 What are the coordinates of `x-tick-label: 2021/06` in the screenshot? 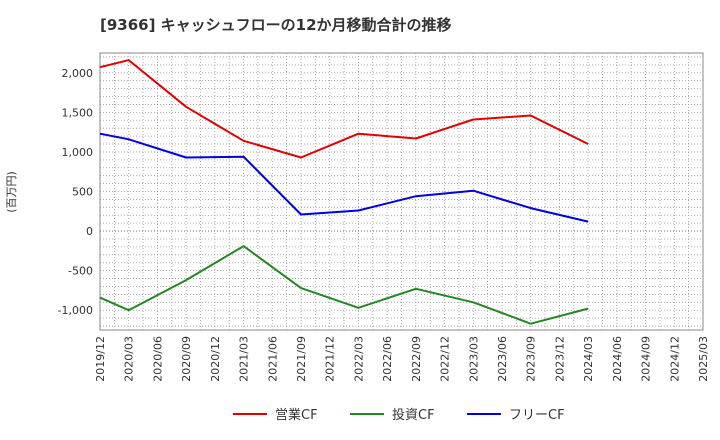 It's located at (272, 359).